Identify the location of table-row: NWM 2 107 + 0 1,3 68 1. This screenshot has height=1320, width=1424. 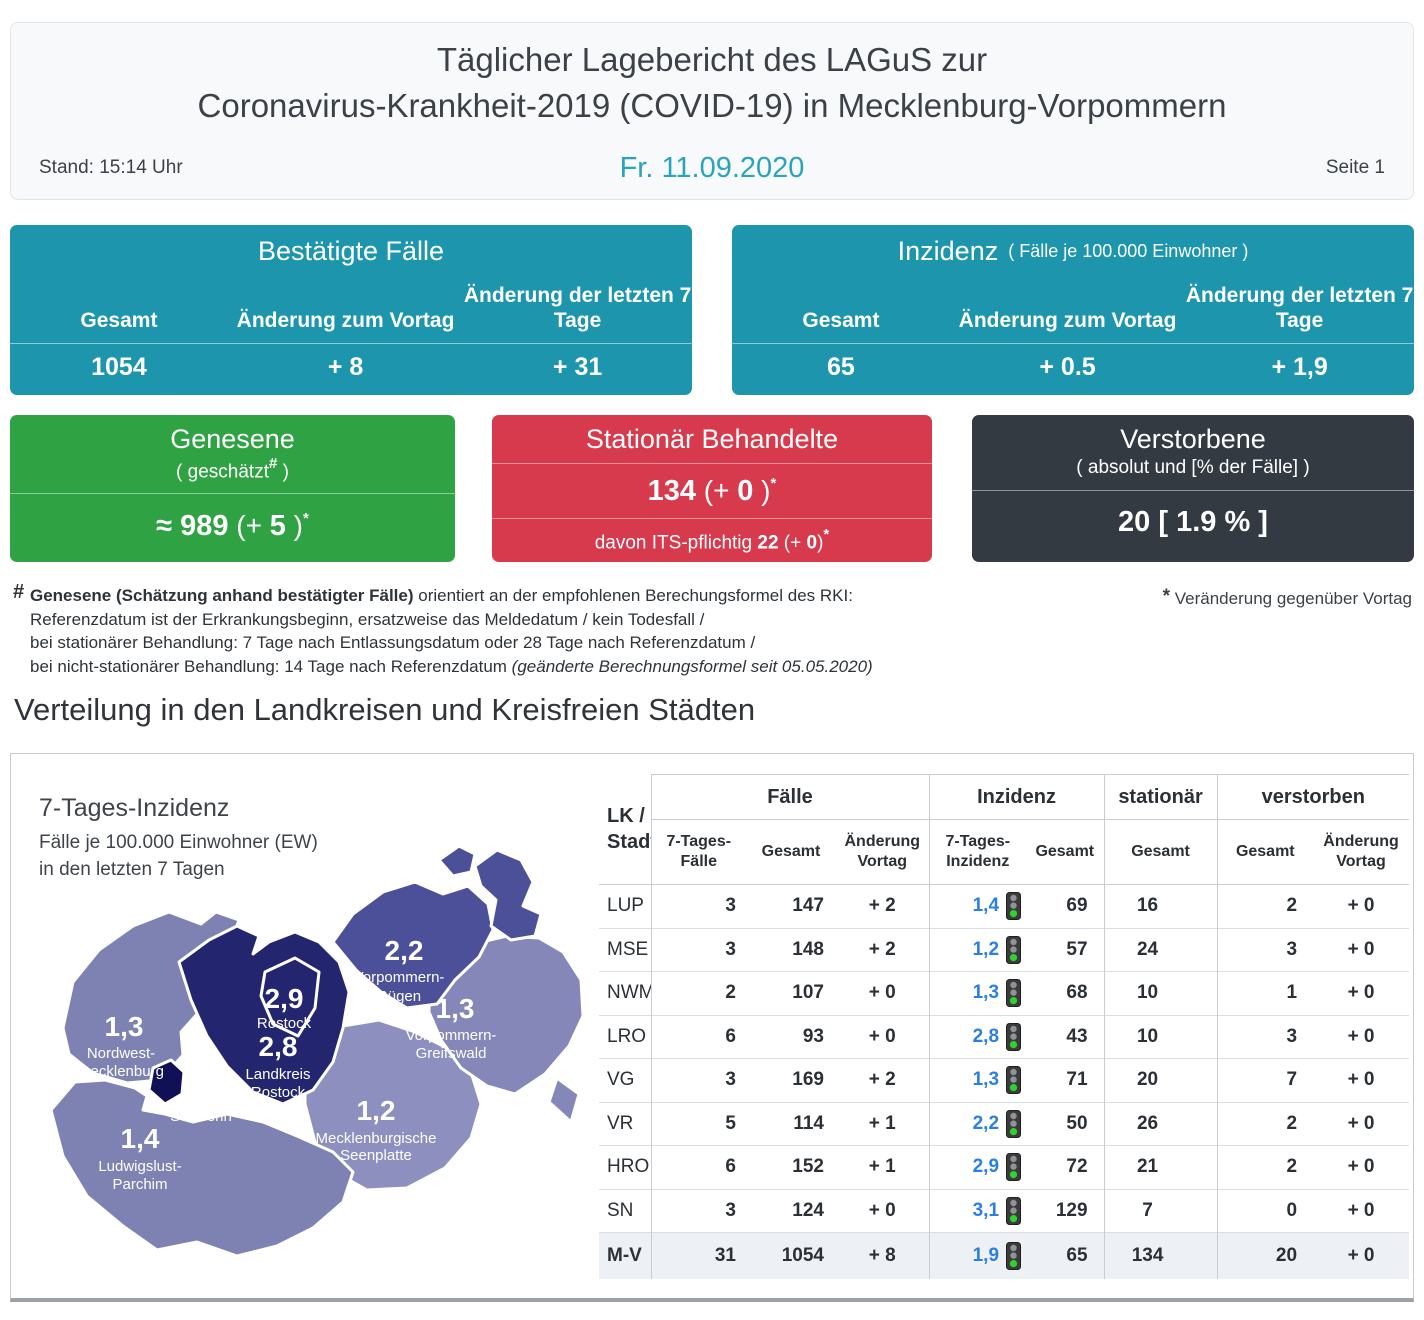
(1004, 993).